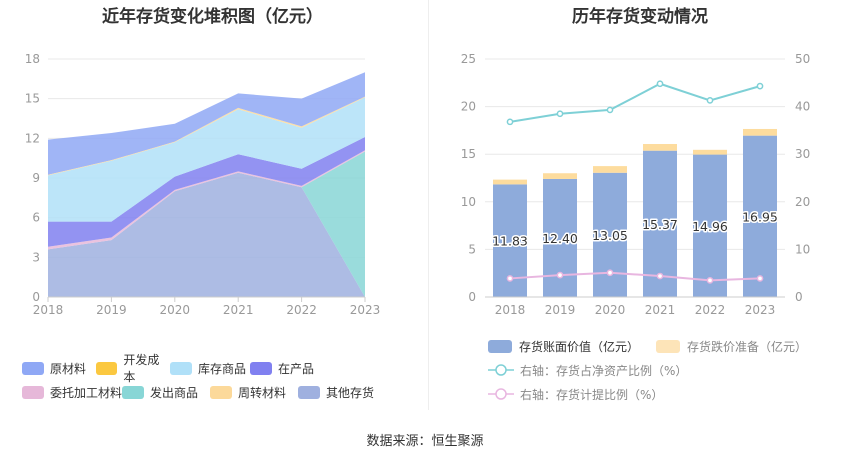 The image size is (850, 459). I want to click on right-y-left-tick-label: 25, so click(468, 59).